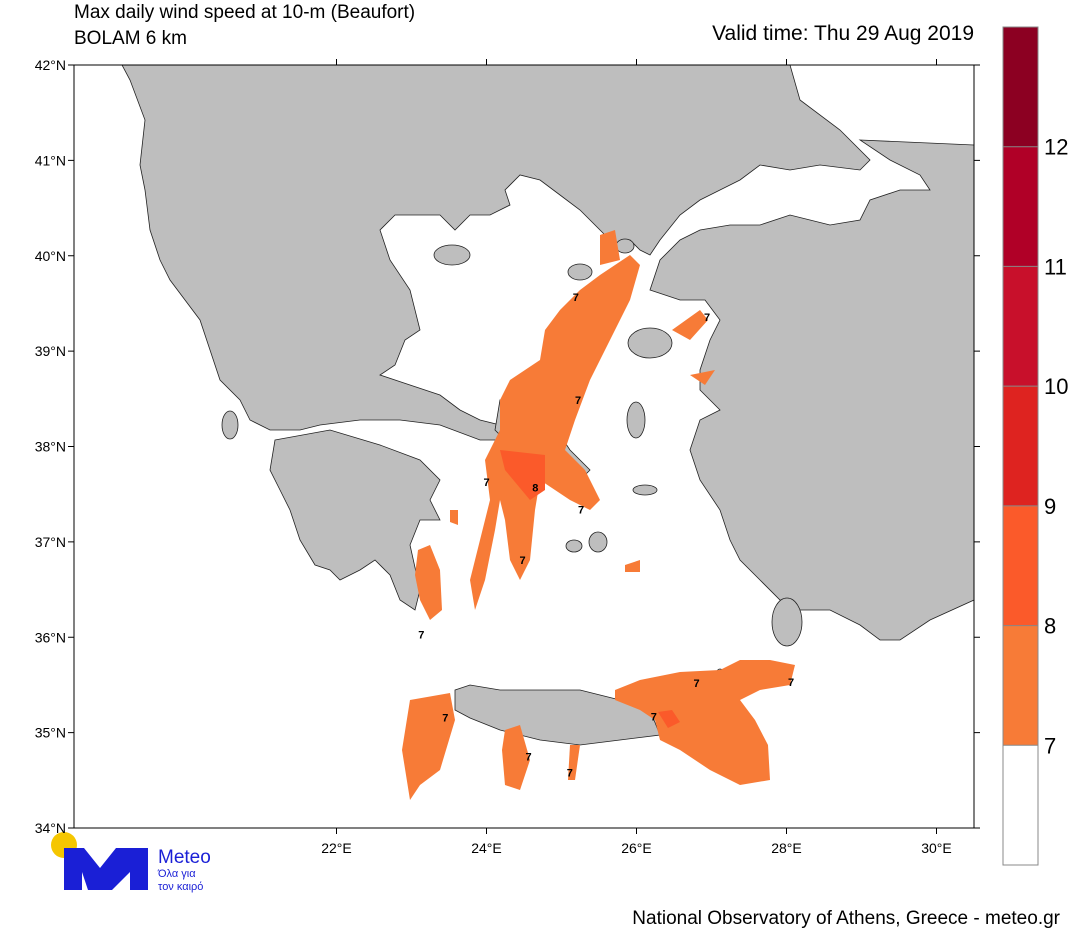  I want to click on peloponnese, so click(355, 520).